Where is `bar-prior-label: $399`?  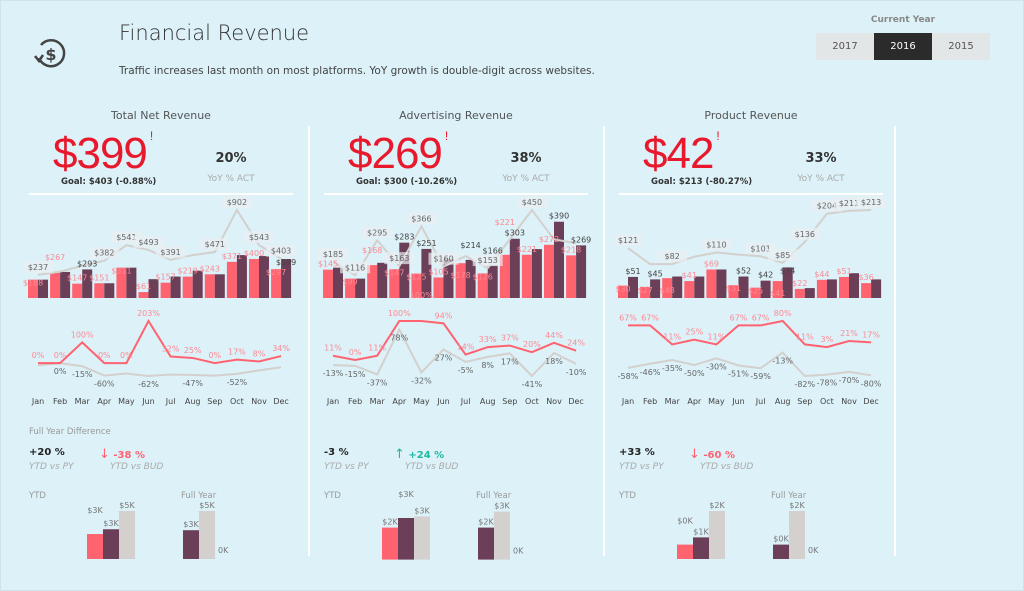 bar-prior-label: $399 is located at coordinates (286, 262).